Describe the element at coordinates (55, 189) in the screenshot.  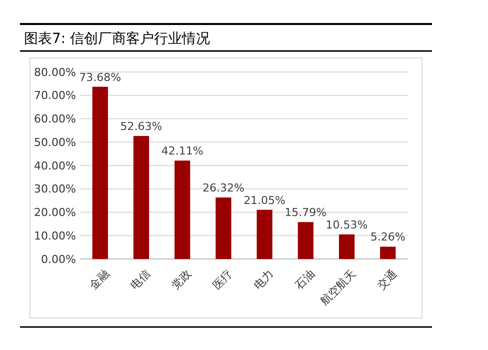
I see `y-tick-label: 30.00%` at that location.